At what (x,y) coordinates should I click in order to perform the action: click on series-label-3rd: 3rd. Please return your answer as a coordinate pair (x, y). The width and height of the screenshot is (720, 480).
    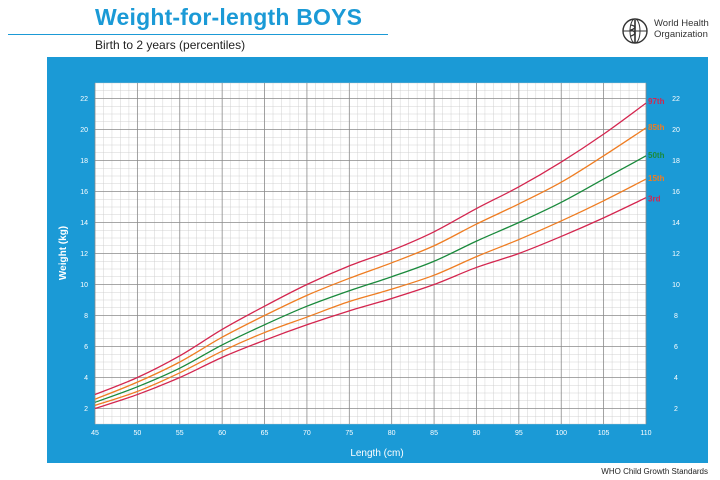
    Looking at the image, I should click on (654, 199).